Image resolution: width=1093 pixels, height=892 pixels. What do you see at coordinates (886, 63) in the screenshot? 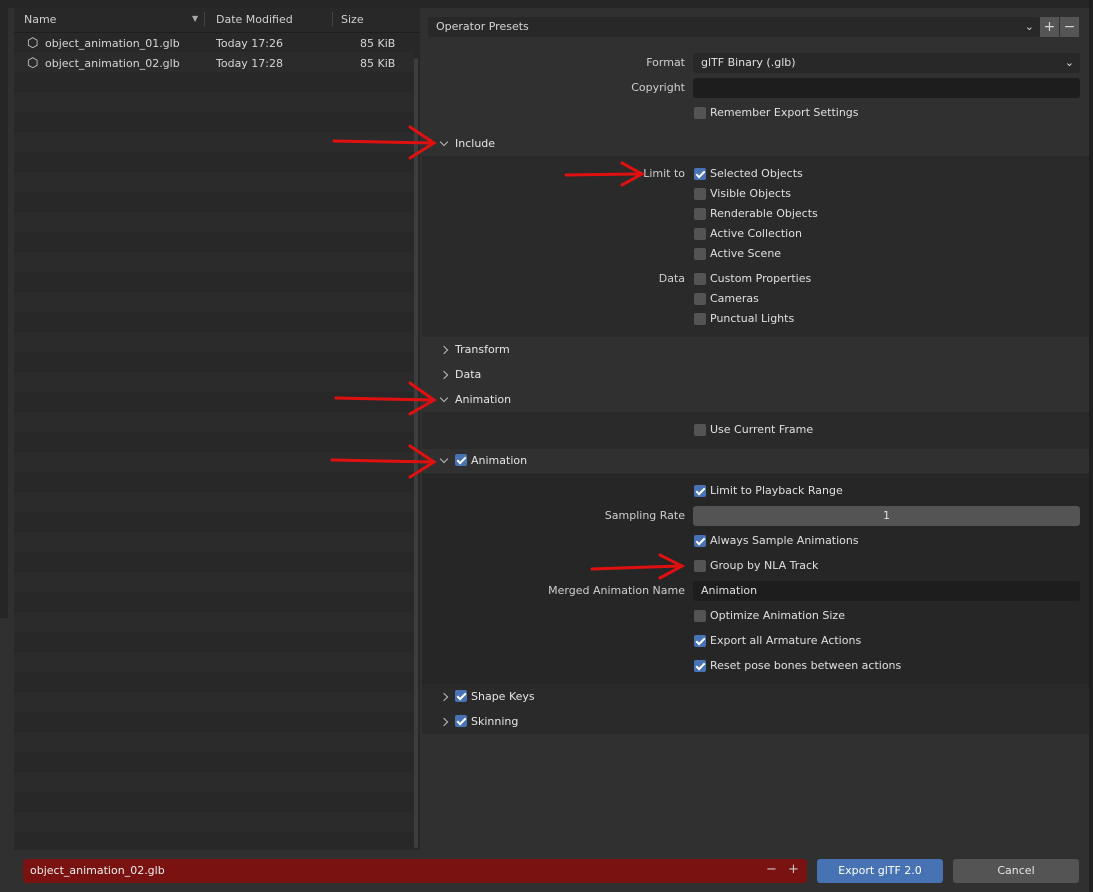
I see `format-dropdown: glTF Binary (.glb) ⌄` at bounding box center [886, 63].